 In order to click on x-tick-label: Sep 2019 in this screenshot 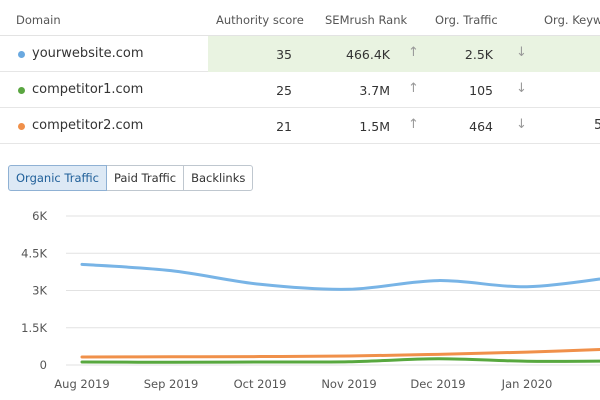, I will do `click(171, 384)`.